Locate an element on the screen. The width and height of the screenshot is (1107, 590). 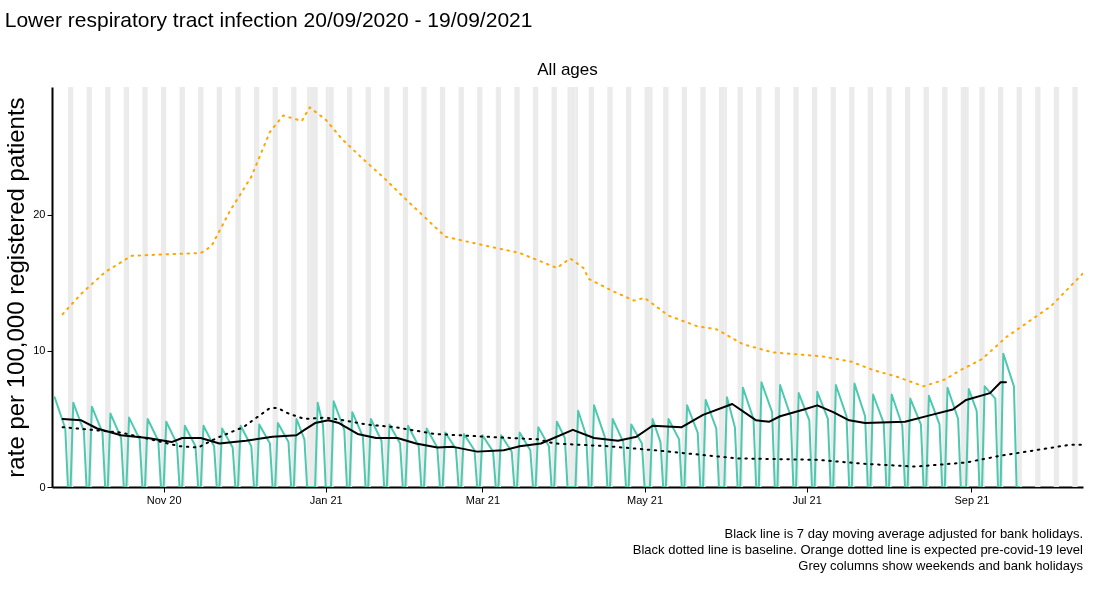
text: Grey columns show weekends and bank holidays is located at coordinates (941, 565).